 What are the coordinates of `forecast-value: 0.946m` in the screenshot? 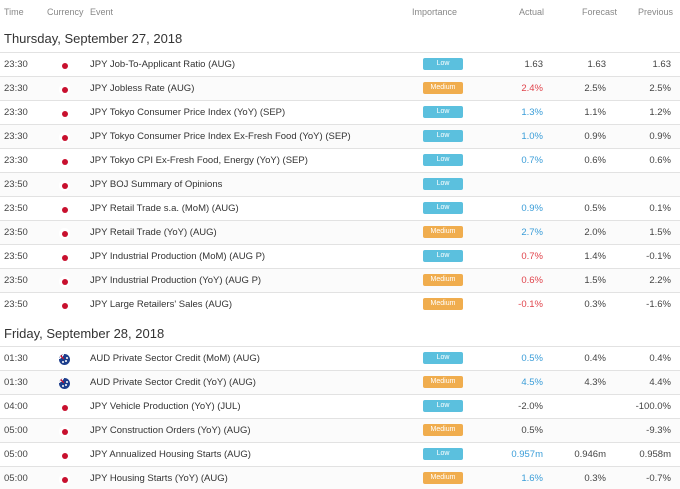 It's located at (590, 454).